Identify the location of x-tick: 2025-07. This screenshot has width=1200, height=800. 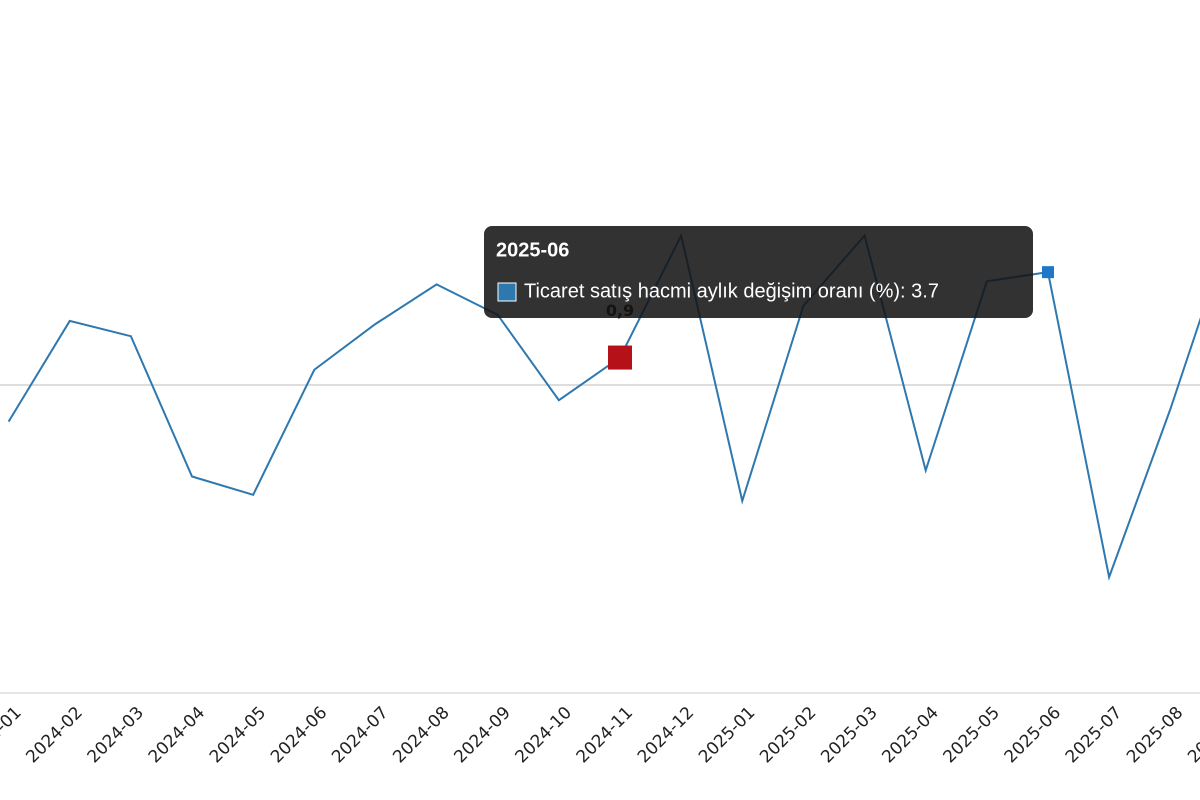
(1094, 735).